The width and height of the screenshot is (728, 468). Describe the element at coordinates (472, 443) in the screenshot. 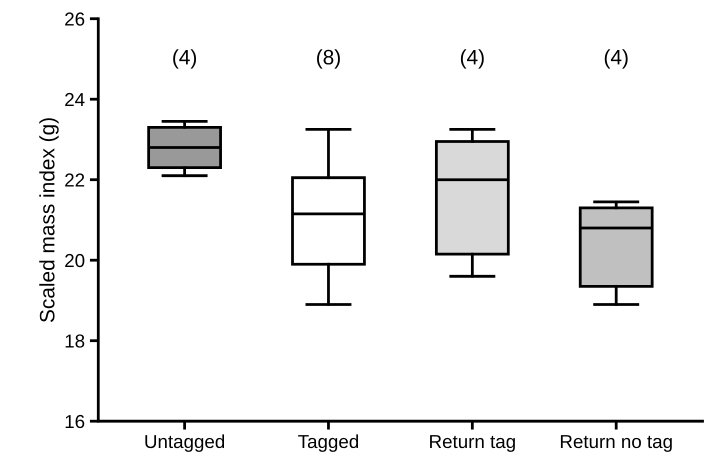

I see `x-tick-label: Return tag` at that location.